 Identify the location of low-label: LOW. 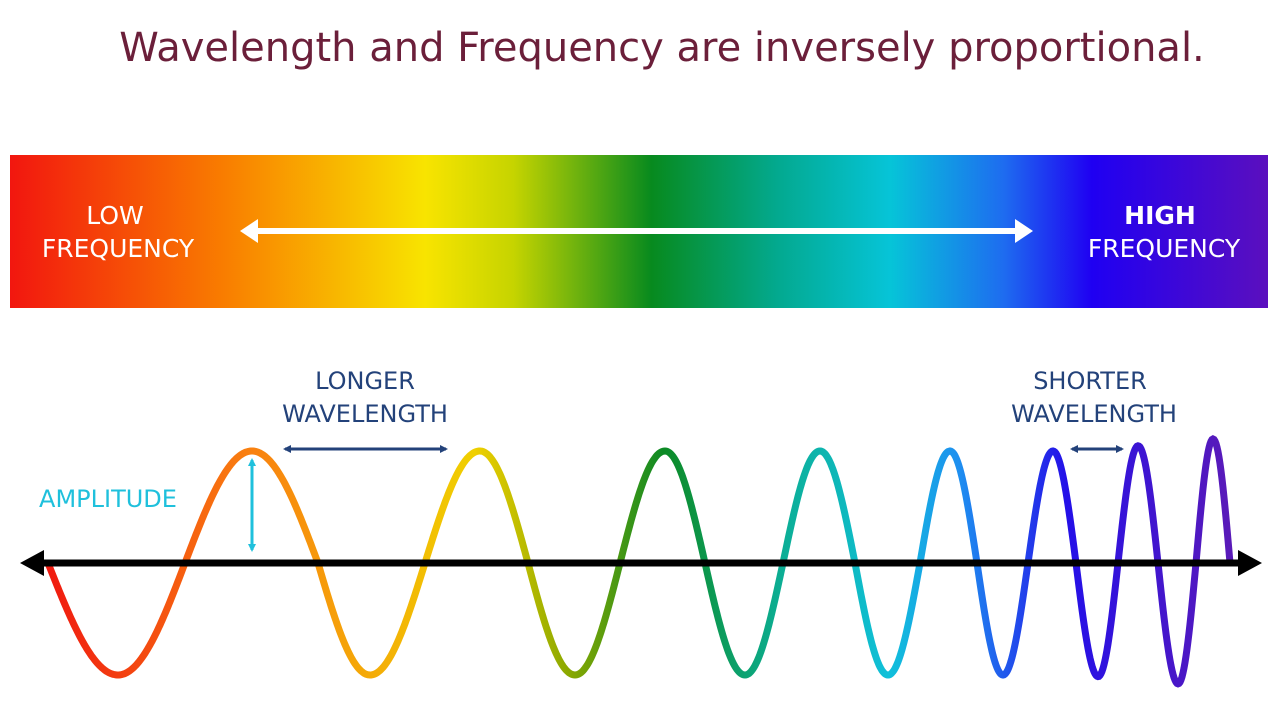
(114, 215).